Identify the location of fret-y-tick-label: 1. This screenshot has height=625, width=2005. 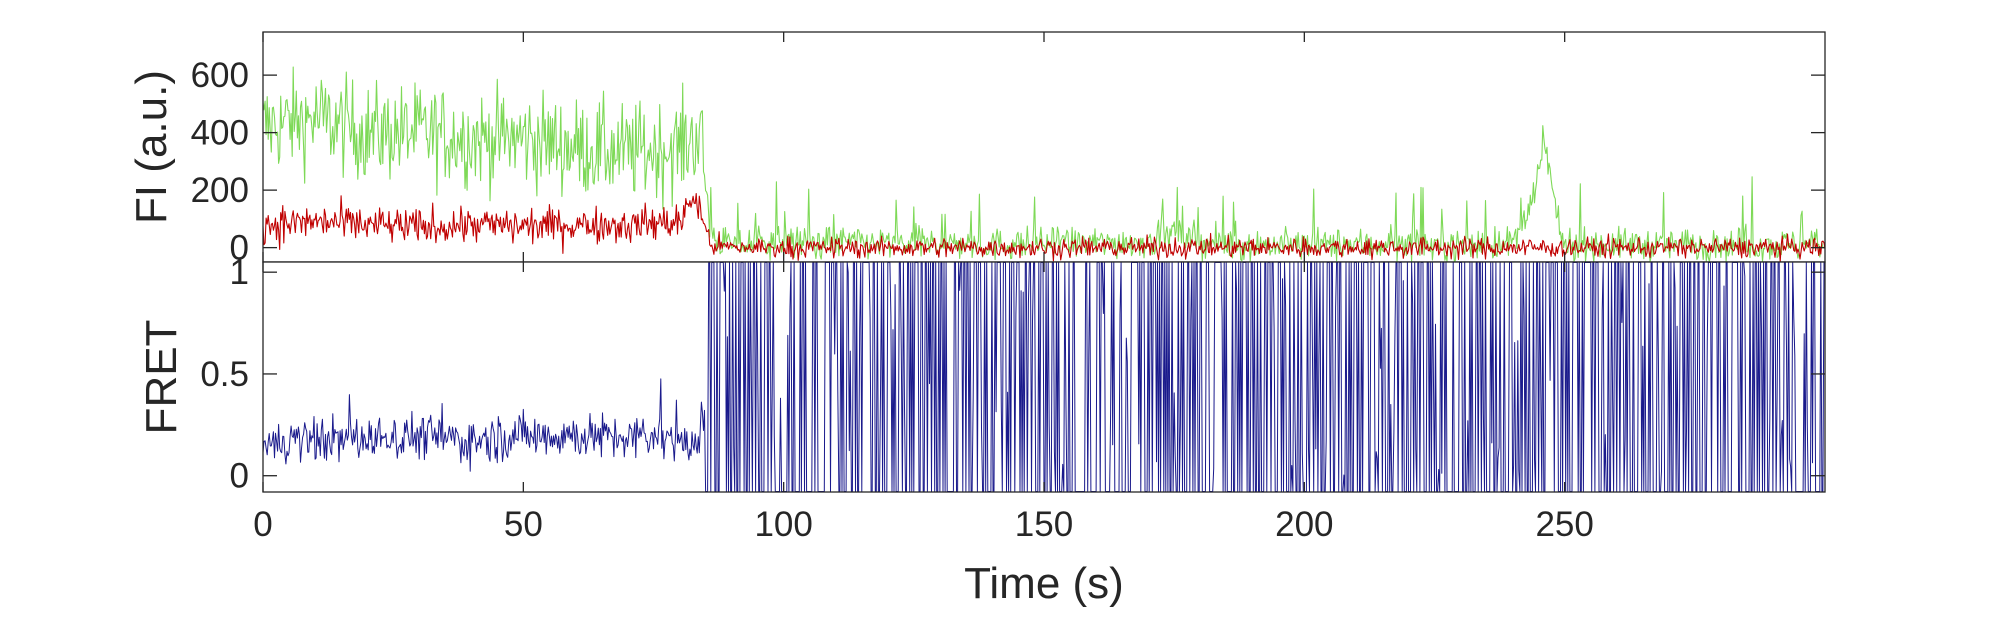
(239, 272).